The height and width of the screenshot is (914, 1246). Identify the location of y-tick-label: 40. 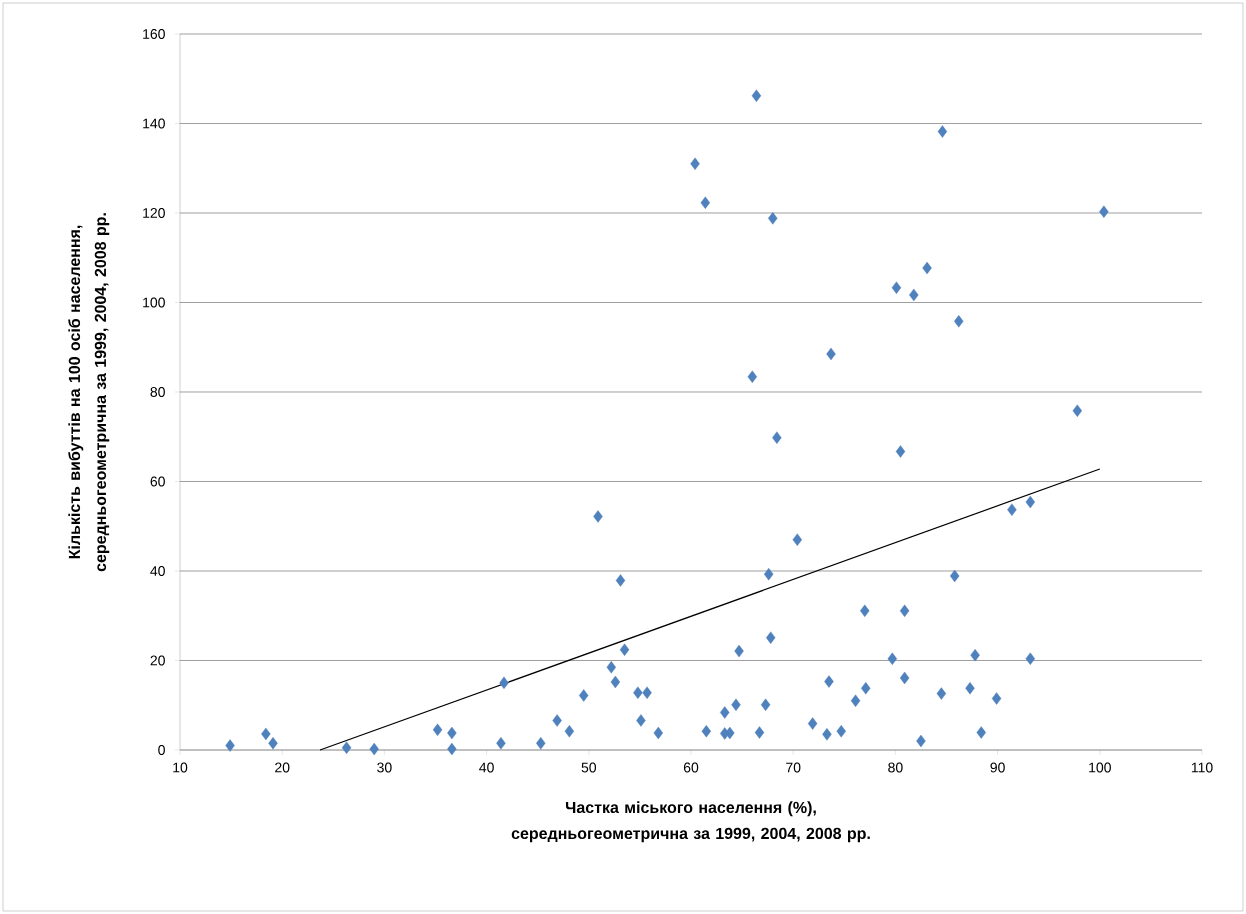
(157, 571).